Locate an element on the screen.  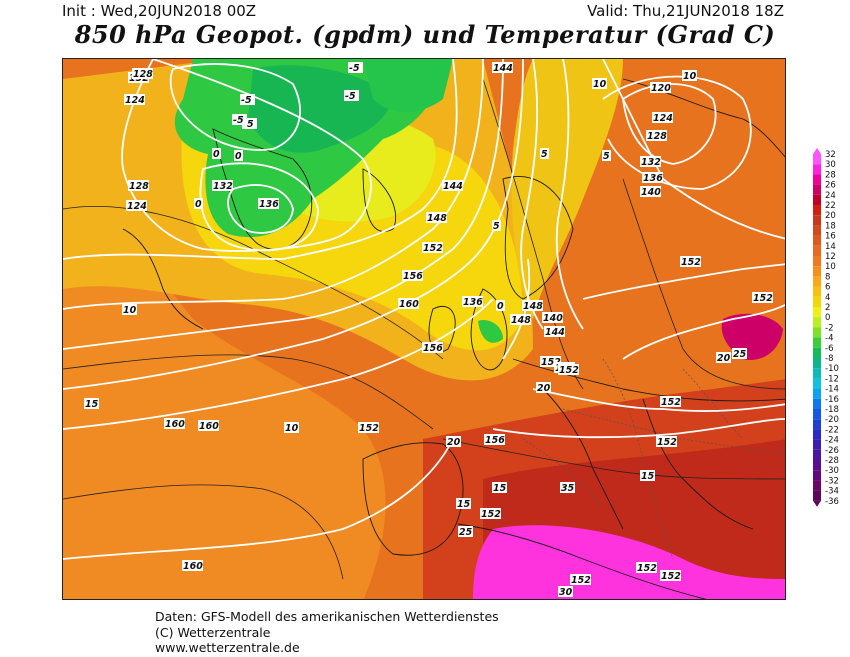
temp-field-green-dark is located at coordinates (320, 109).